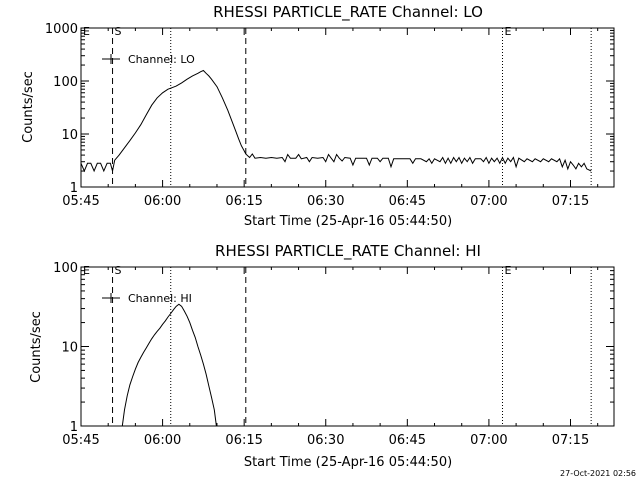 The image size is (640, 480). I want to click on x-tick-label-lo: 06:45, so click(407, 201).